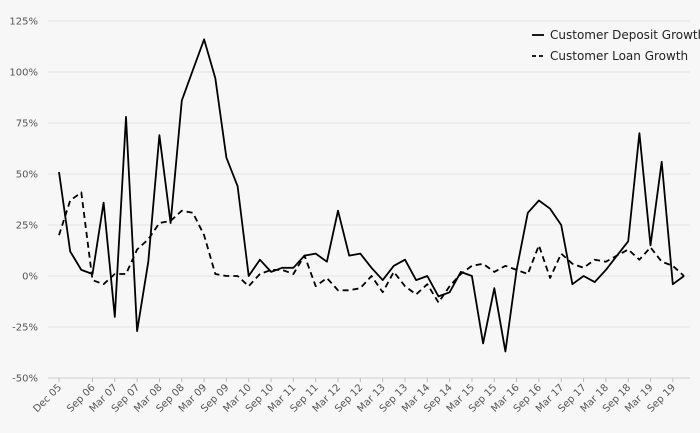 The image size is (700, 433). I want to click on y-tick-label: 125%, so click(23, 22).